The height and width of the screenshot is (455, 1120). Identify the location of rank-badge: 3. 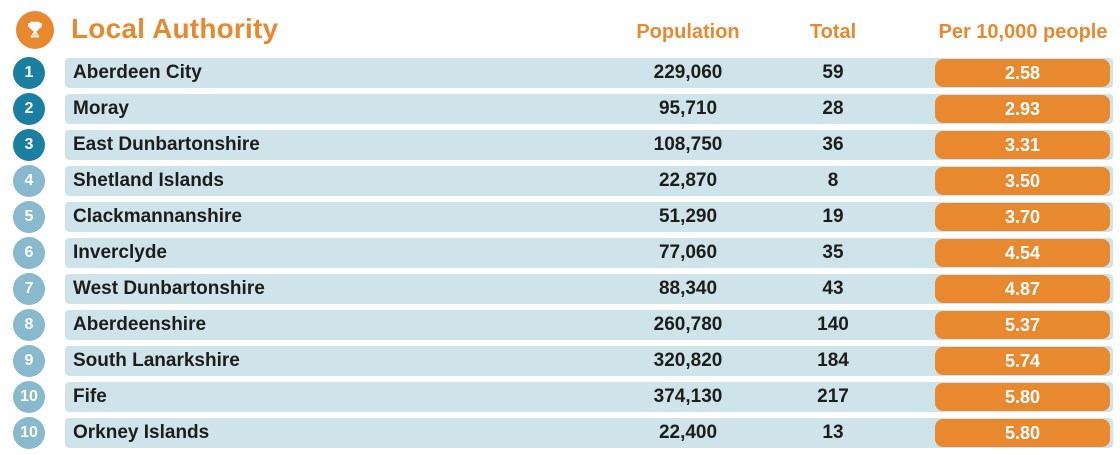
(29, 145).